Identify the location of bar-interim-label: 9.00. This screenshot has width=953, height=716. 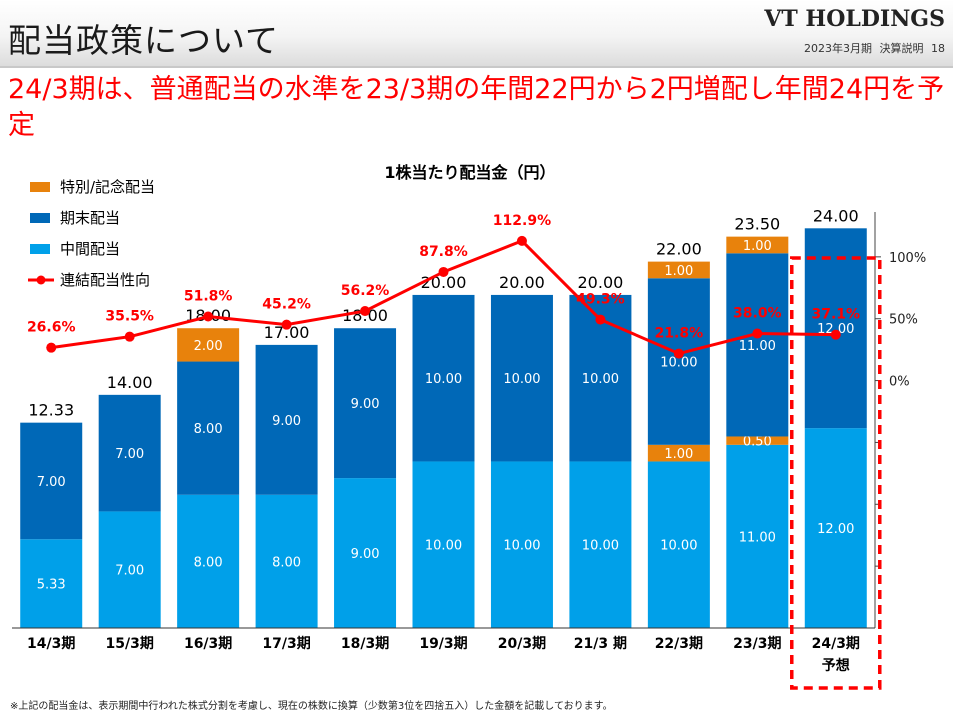
(365, 554).